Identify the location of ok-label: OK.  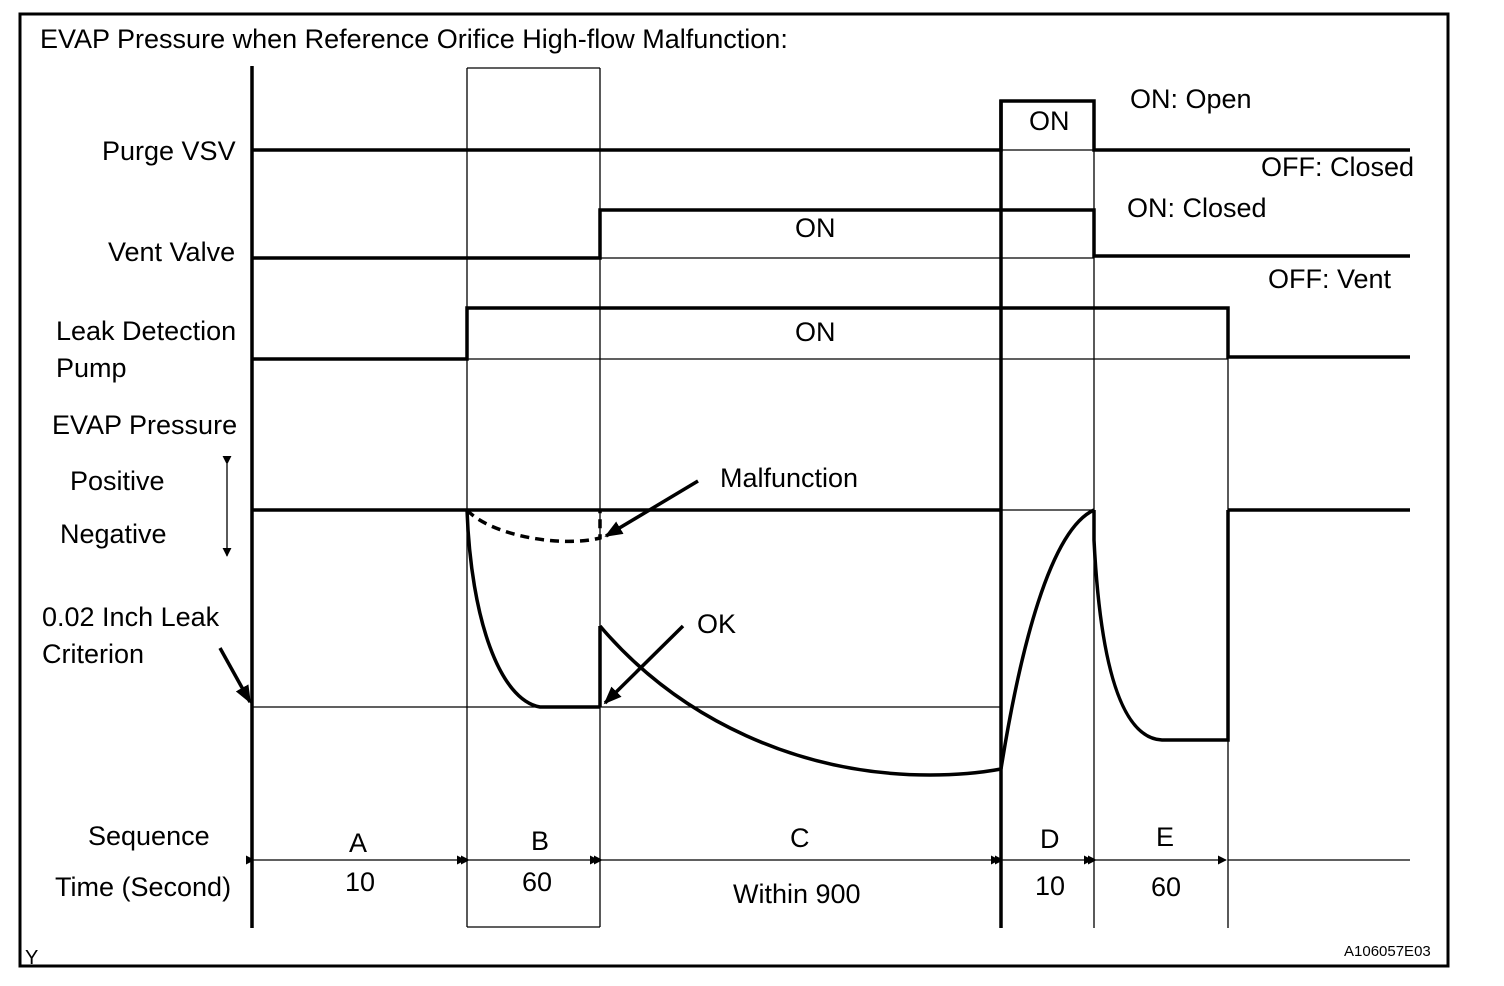
(716, 624).